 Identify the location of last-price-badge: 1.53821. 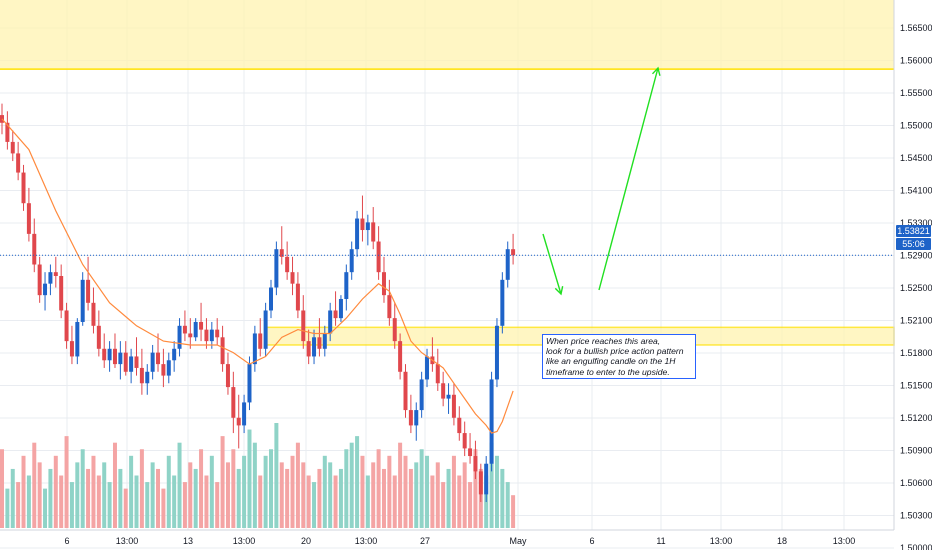
(913, 231).